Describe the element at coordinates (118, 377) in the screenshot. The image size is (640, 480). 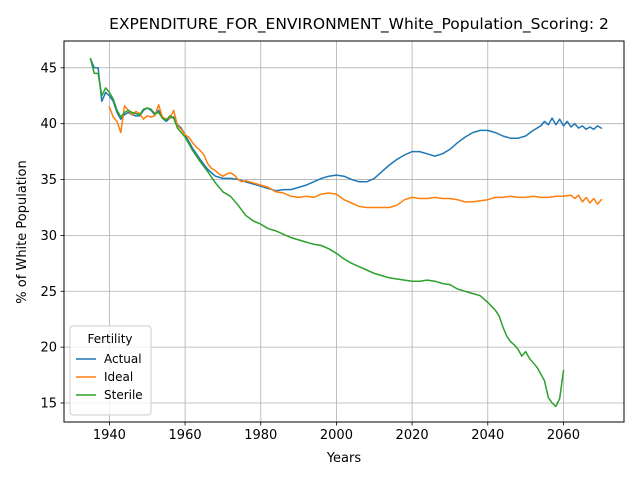
I see `legend-label-ideal: Ideal` at that location.